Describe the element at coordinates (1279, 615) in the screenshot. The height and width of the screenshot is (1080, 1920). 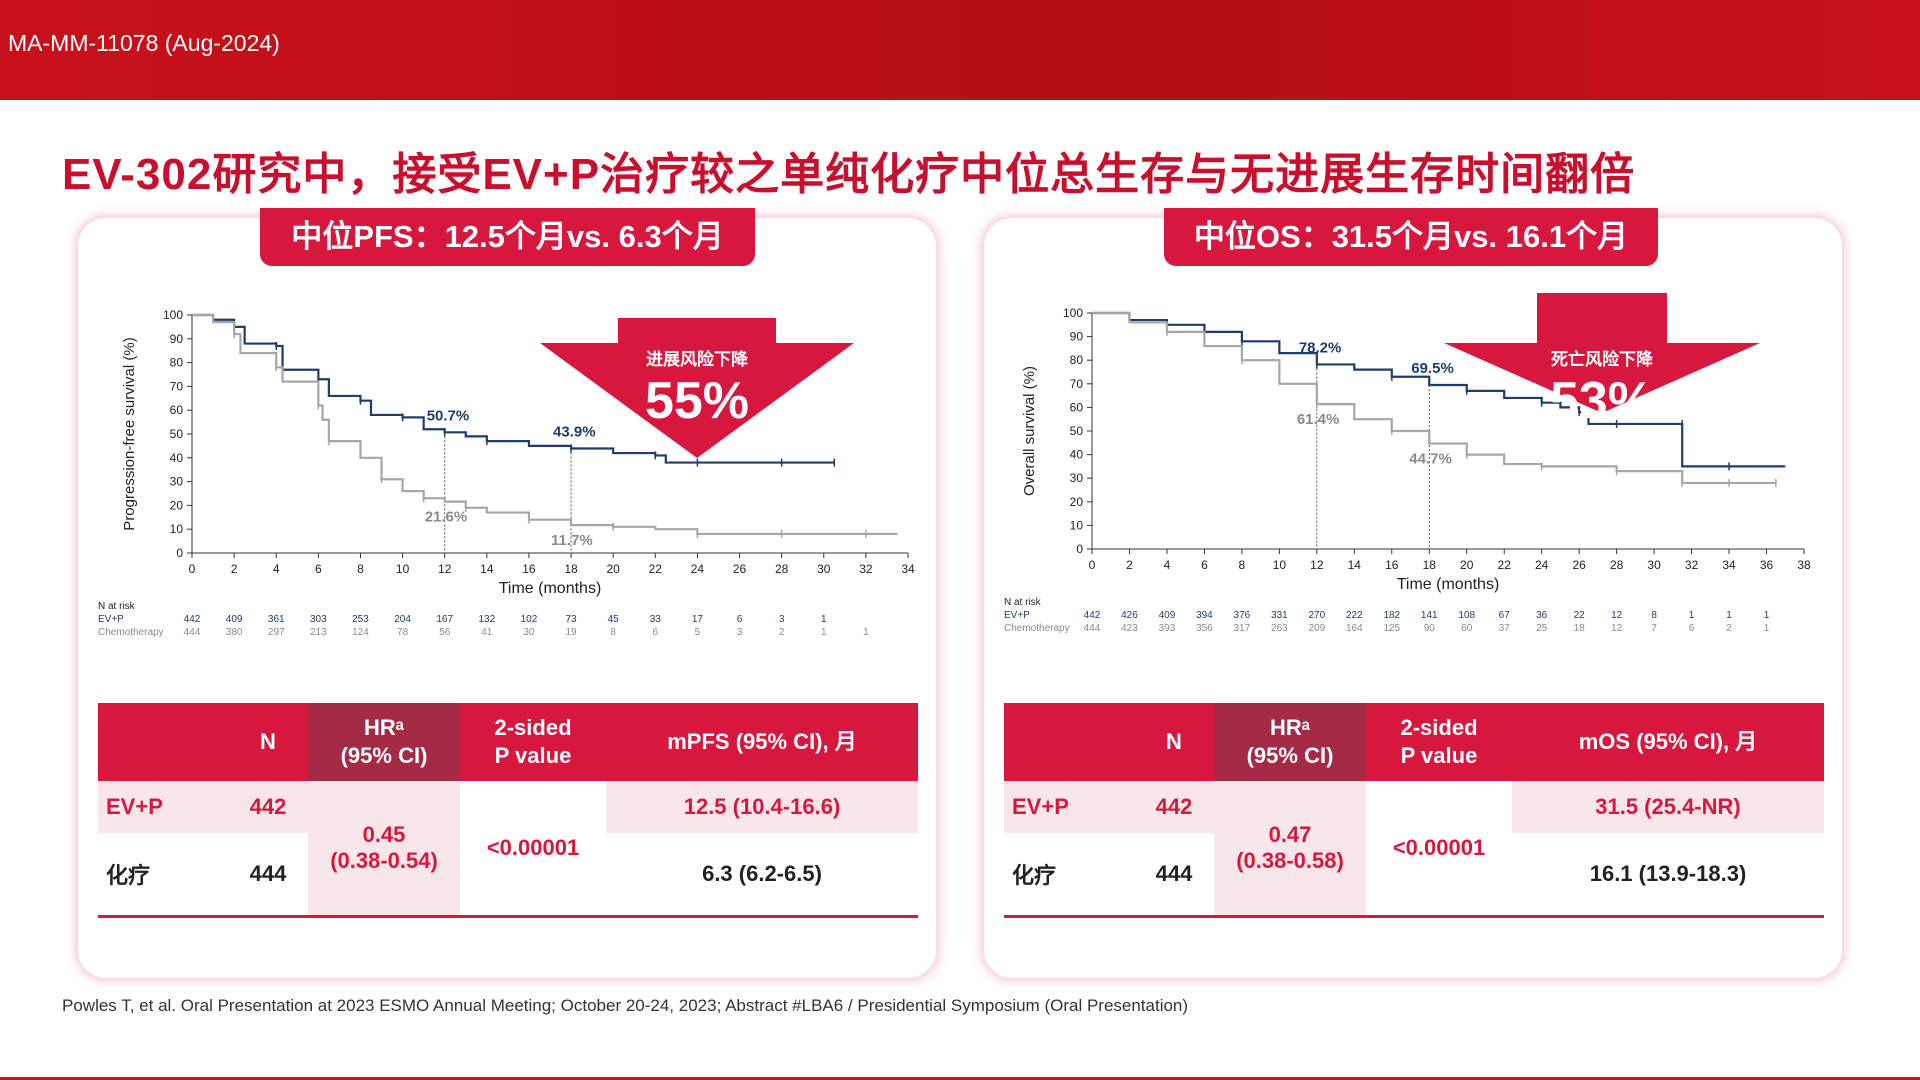
I see `risk-ev-count: 331` at that location.